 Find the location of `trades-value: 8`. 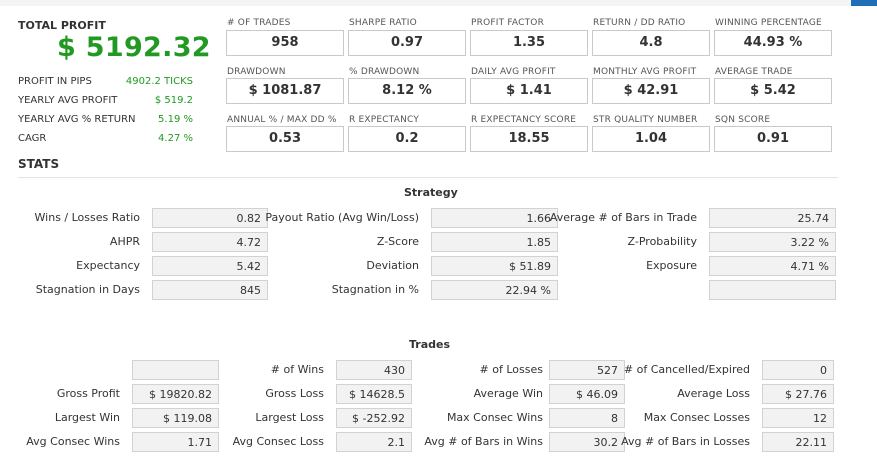

trades-value: 8 is located at coordinates (587, 418).